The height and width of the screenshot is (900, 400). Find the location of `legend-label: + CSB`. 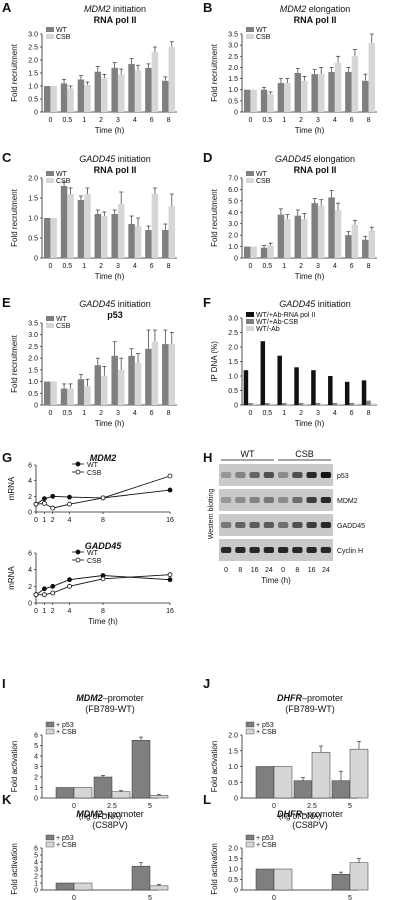

legend-label: + CSB is located at coordinates (66, 732).